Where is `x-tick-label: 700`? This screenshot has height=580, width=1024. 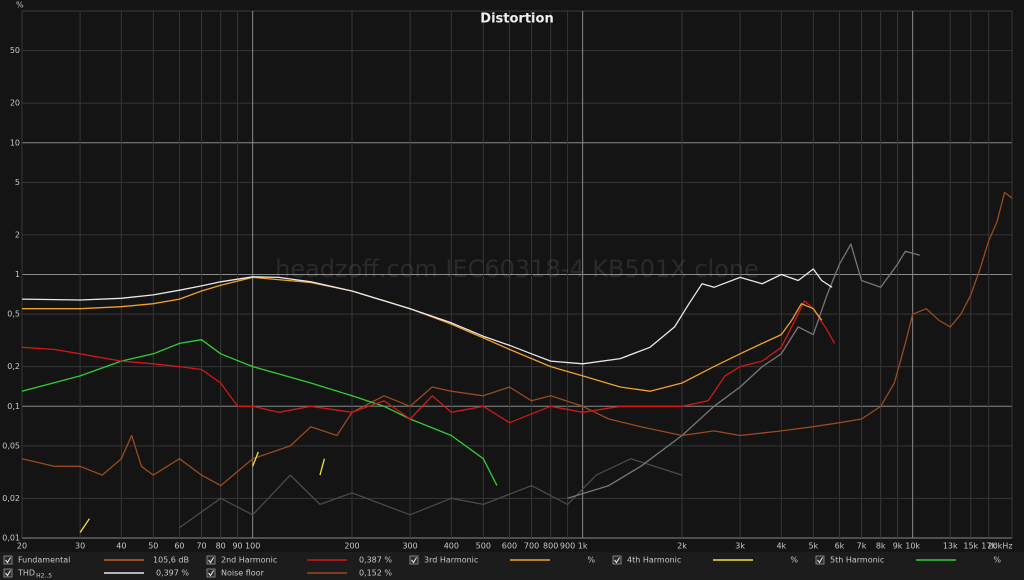
x-tick-label: 700 is located at coordinates (531, 546).